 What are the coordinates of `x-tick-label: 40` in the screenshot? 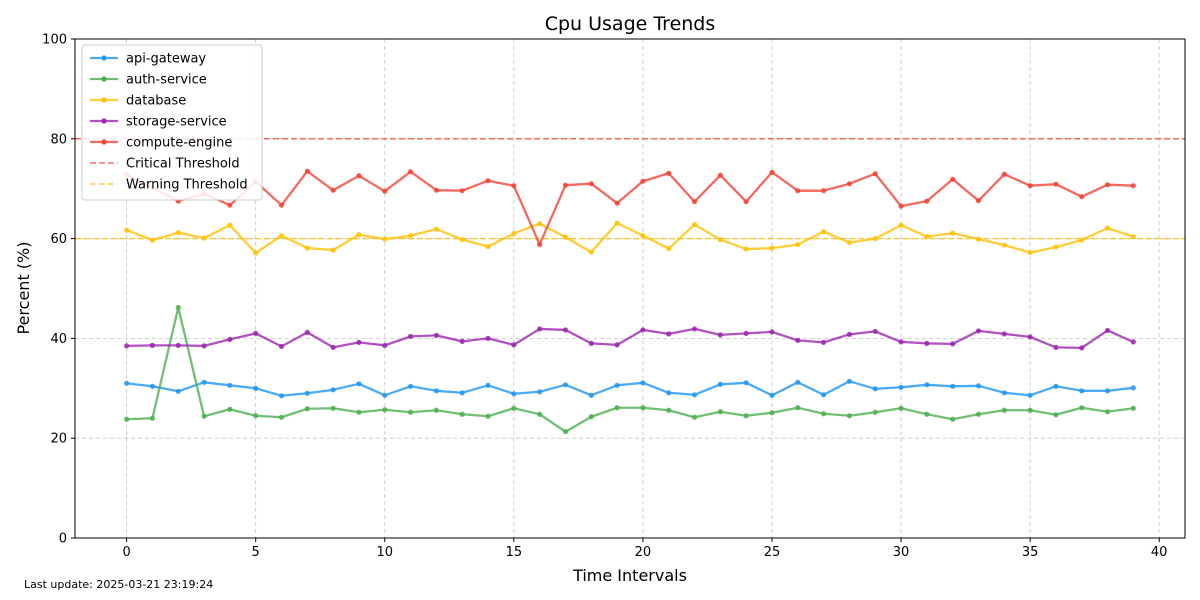 It's located at (1159, 552).